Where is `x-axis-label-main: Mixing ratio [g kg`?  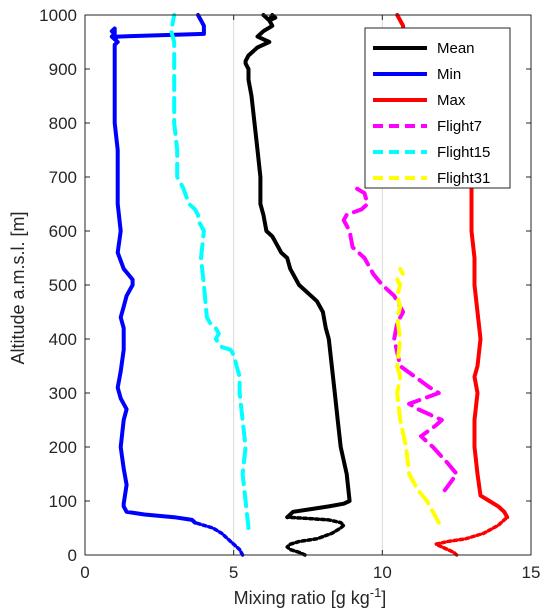
x-axis-label-main: Mixing ratio [g kg is located at coordinates (302, 598).